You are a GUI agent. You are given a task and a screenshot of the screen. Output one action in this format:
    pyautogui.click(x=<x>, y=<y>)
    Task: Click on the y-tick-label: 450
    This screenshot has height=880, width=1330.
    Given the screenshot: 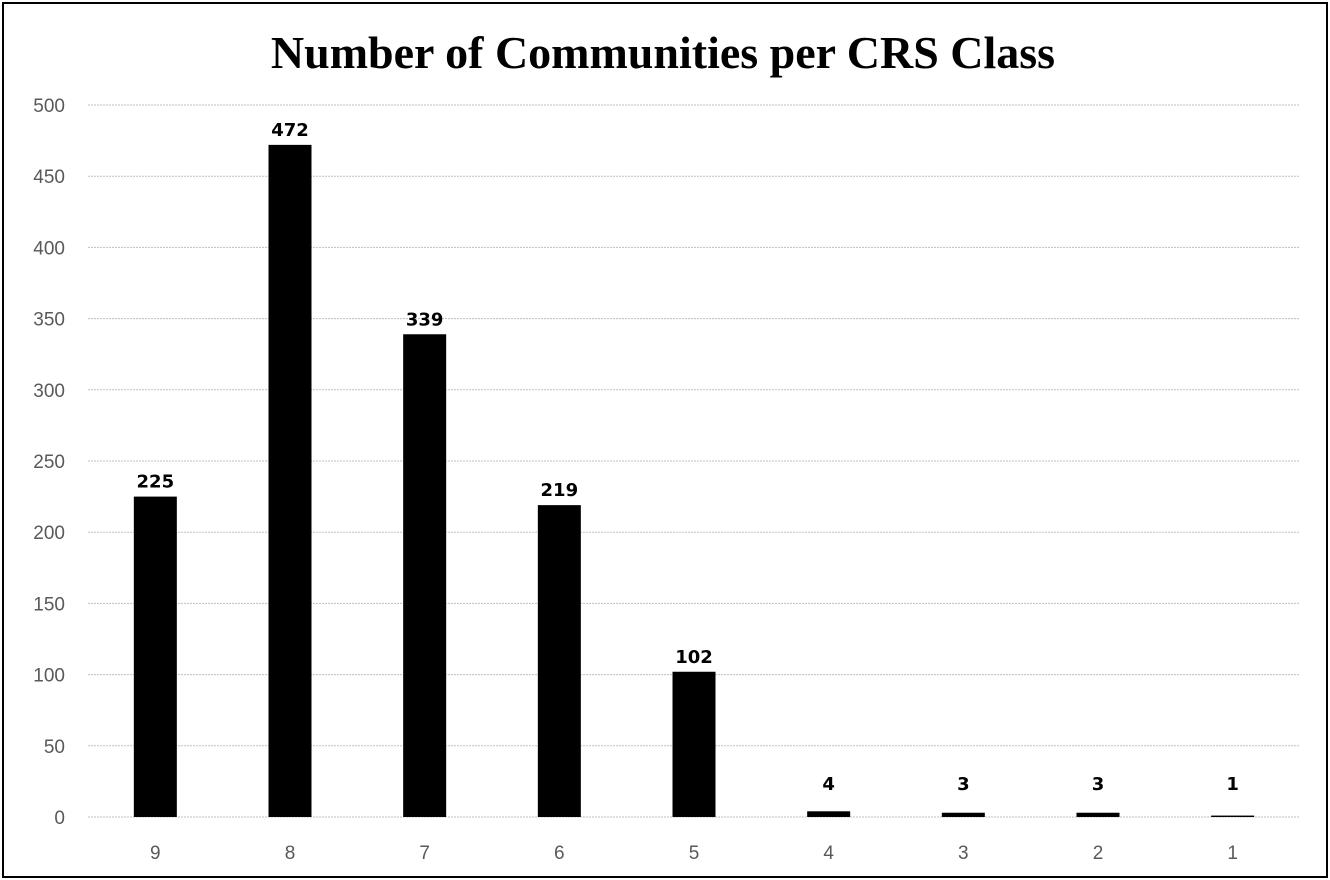 What is the action you would take?
    pyautogui.click(x=49, y=177)
    